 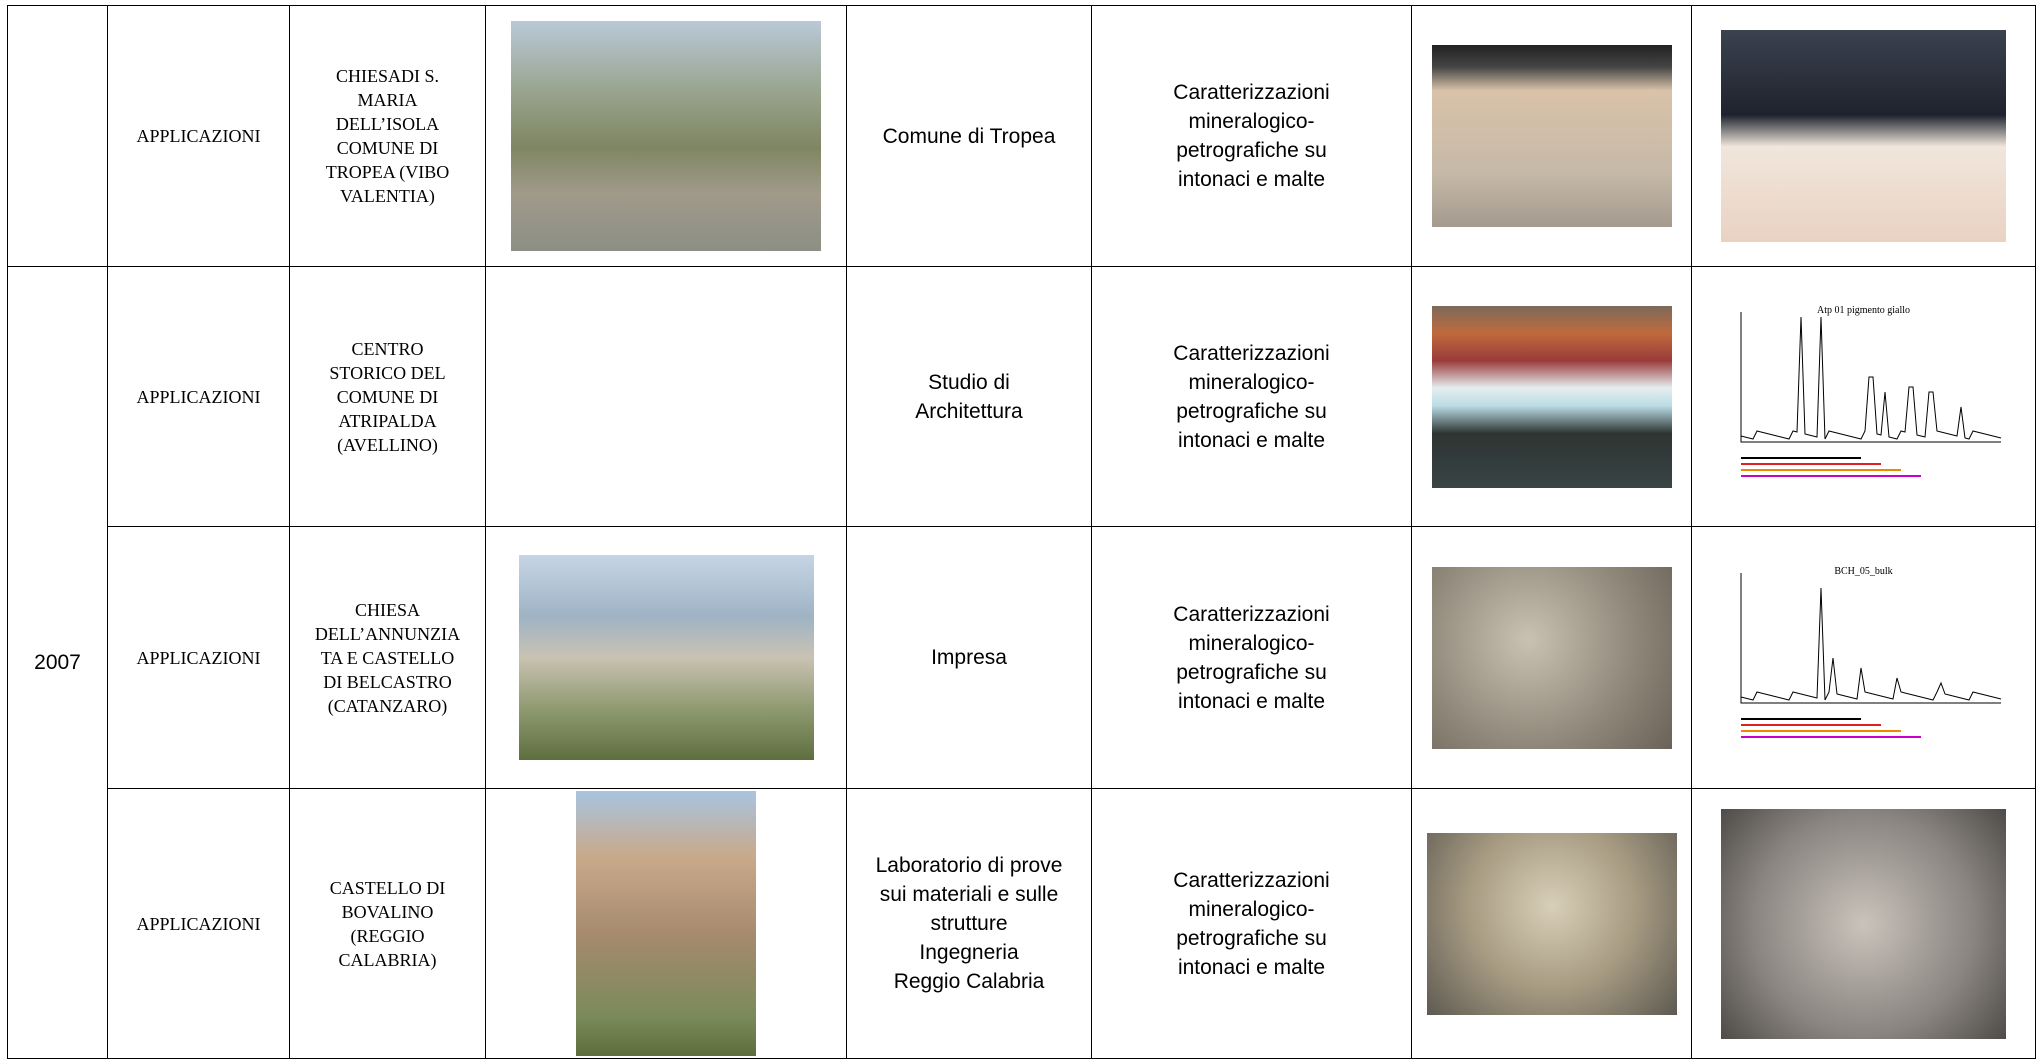 What do you see at coordinates (387, 911) in the screenshot?
I see `text-line: BOVALINO` at bounding box center [387, 911].